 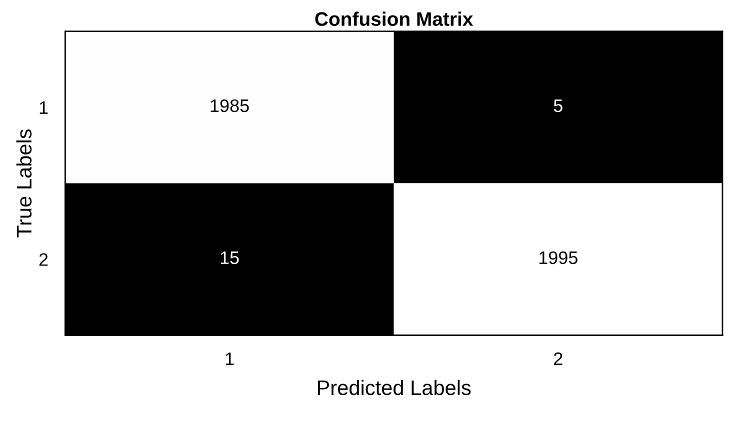 I want to click on data-label: 15, so click(x=229, y=258).